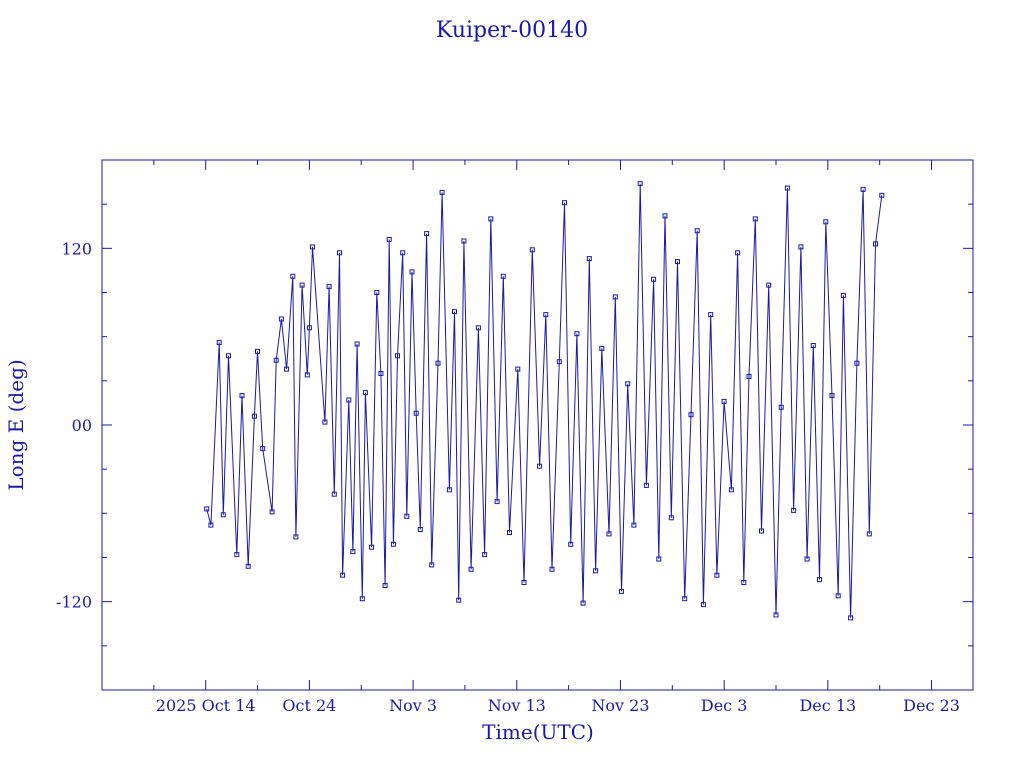 The height and width of the screenshot is (768, 1024). I want to click on chart-title: Kuiper-00140, so click(512, 30).